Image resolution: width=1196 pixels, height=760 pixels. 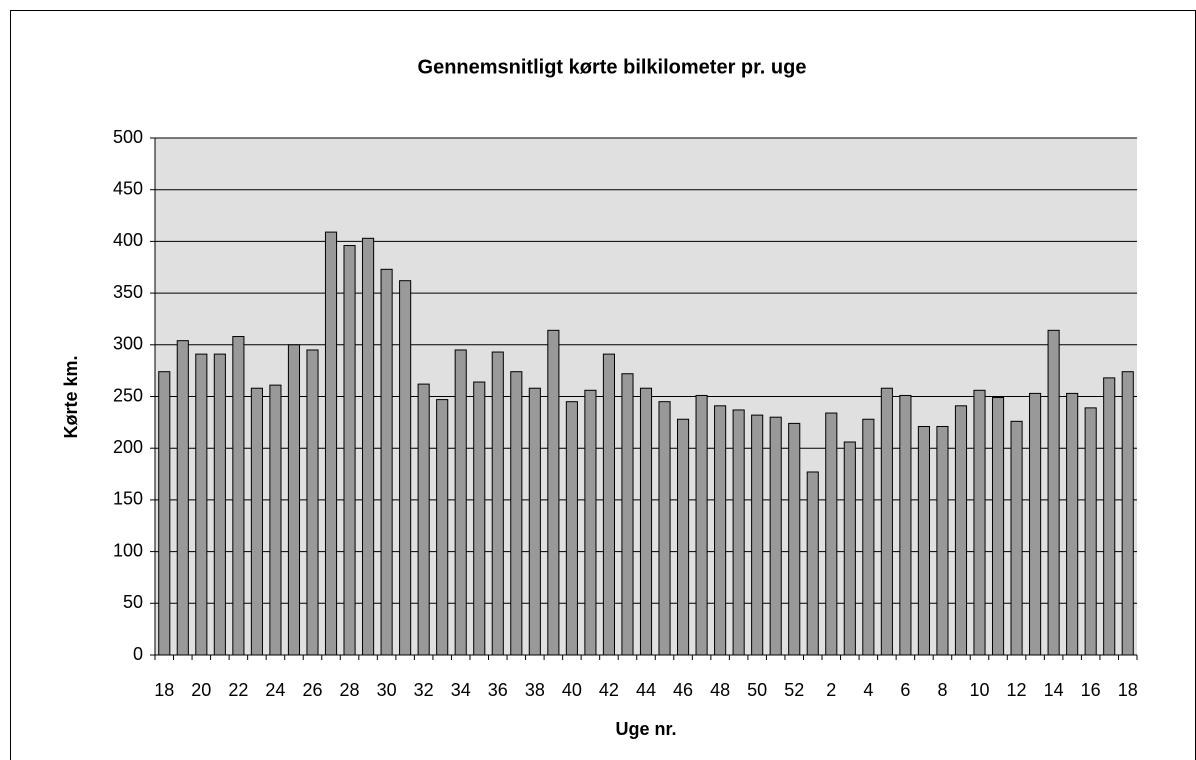 What do you see at coordinates (794, 690) in the screenshot?
I see `x-tick-label: 52` at bounding box center [794, 690].